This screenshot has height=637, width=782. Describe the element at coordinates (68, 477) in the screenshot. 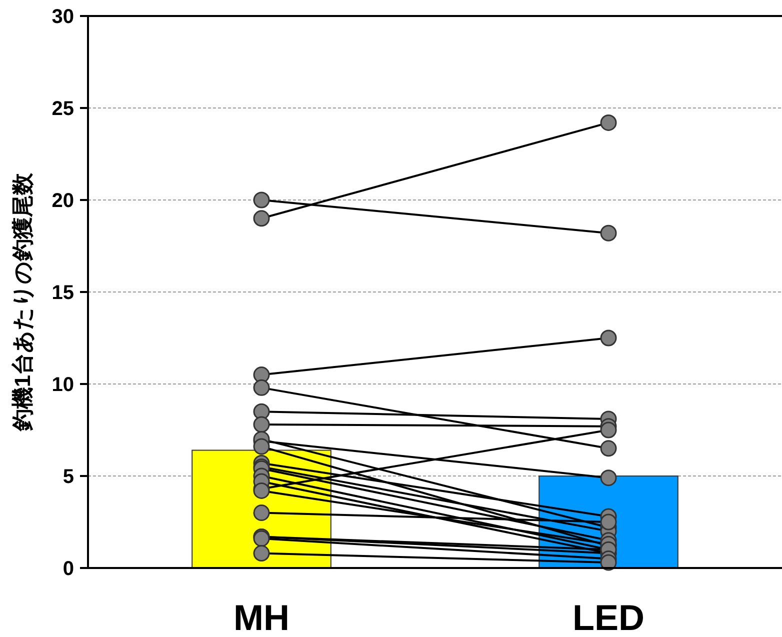

I see `y-tick-label: 5` at that location.